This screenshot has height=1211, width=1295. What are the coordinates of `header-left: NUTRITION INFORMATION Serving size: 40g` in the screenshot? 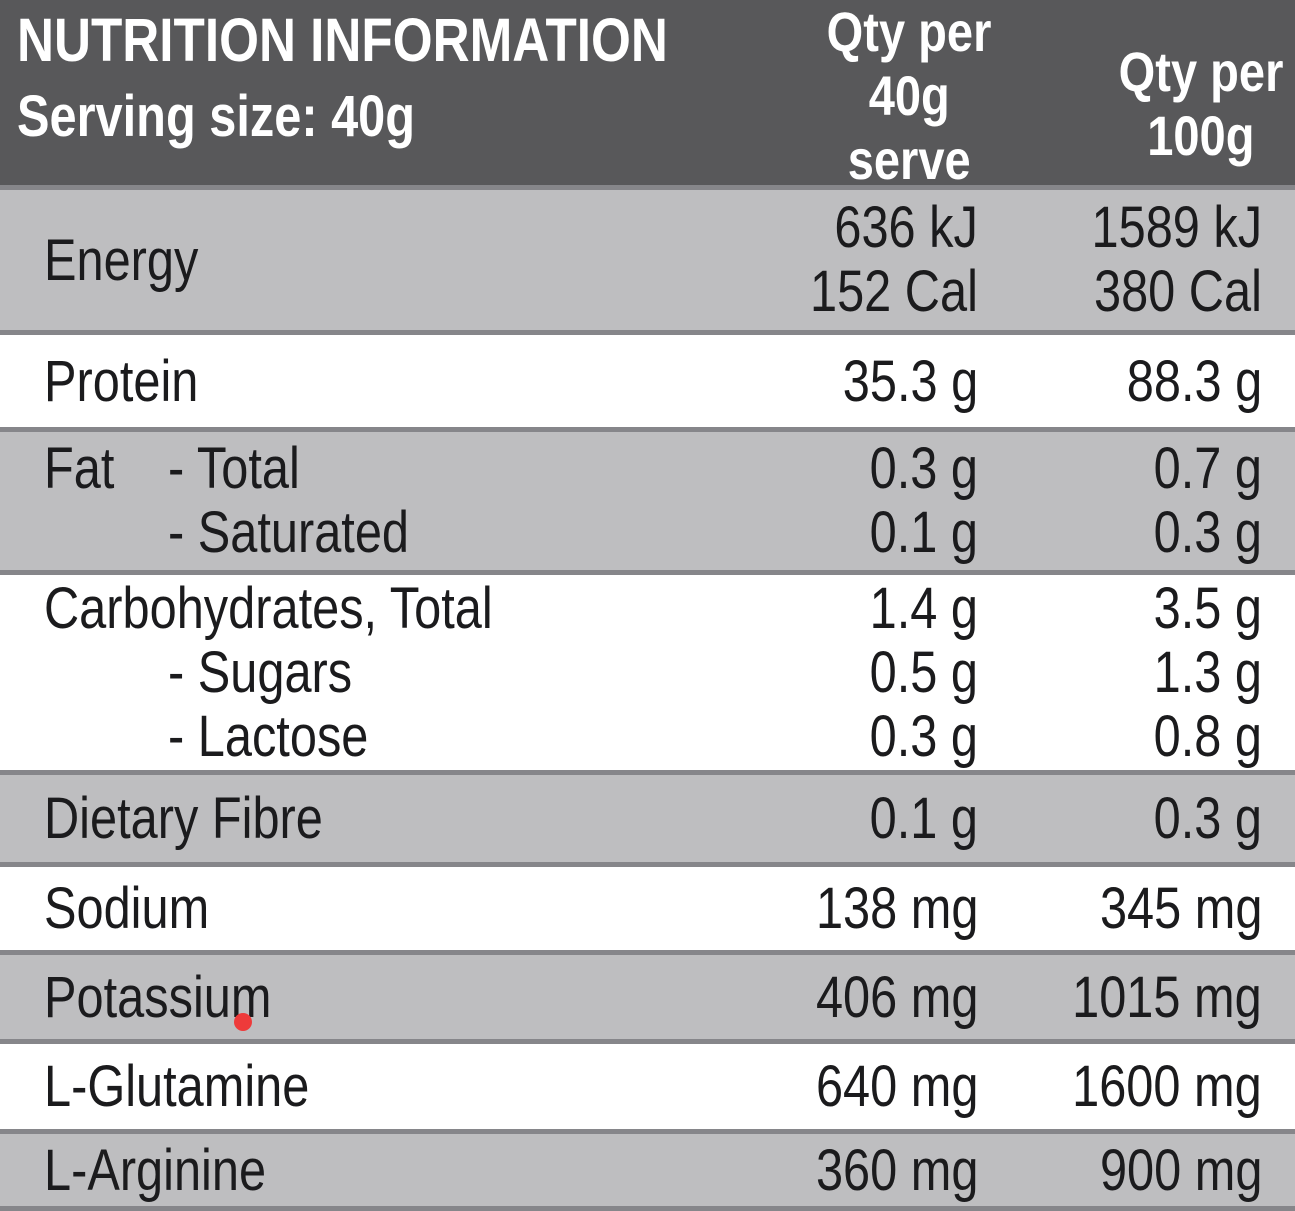 It's located at (396, 74).